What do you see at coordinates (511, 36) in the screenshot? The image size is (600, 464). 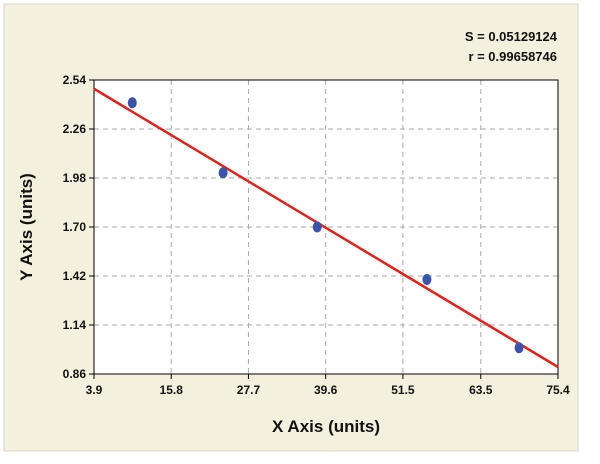 I see `annotation: S = 0.05129124` at bounding box center [511, 36].